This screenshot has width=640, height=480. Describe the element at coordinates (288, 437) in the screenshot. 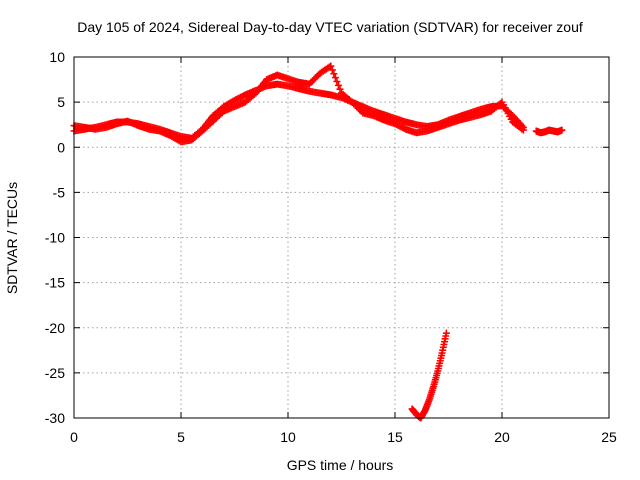

I see `x-tick-label: 10` at that location.